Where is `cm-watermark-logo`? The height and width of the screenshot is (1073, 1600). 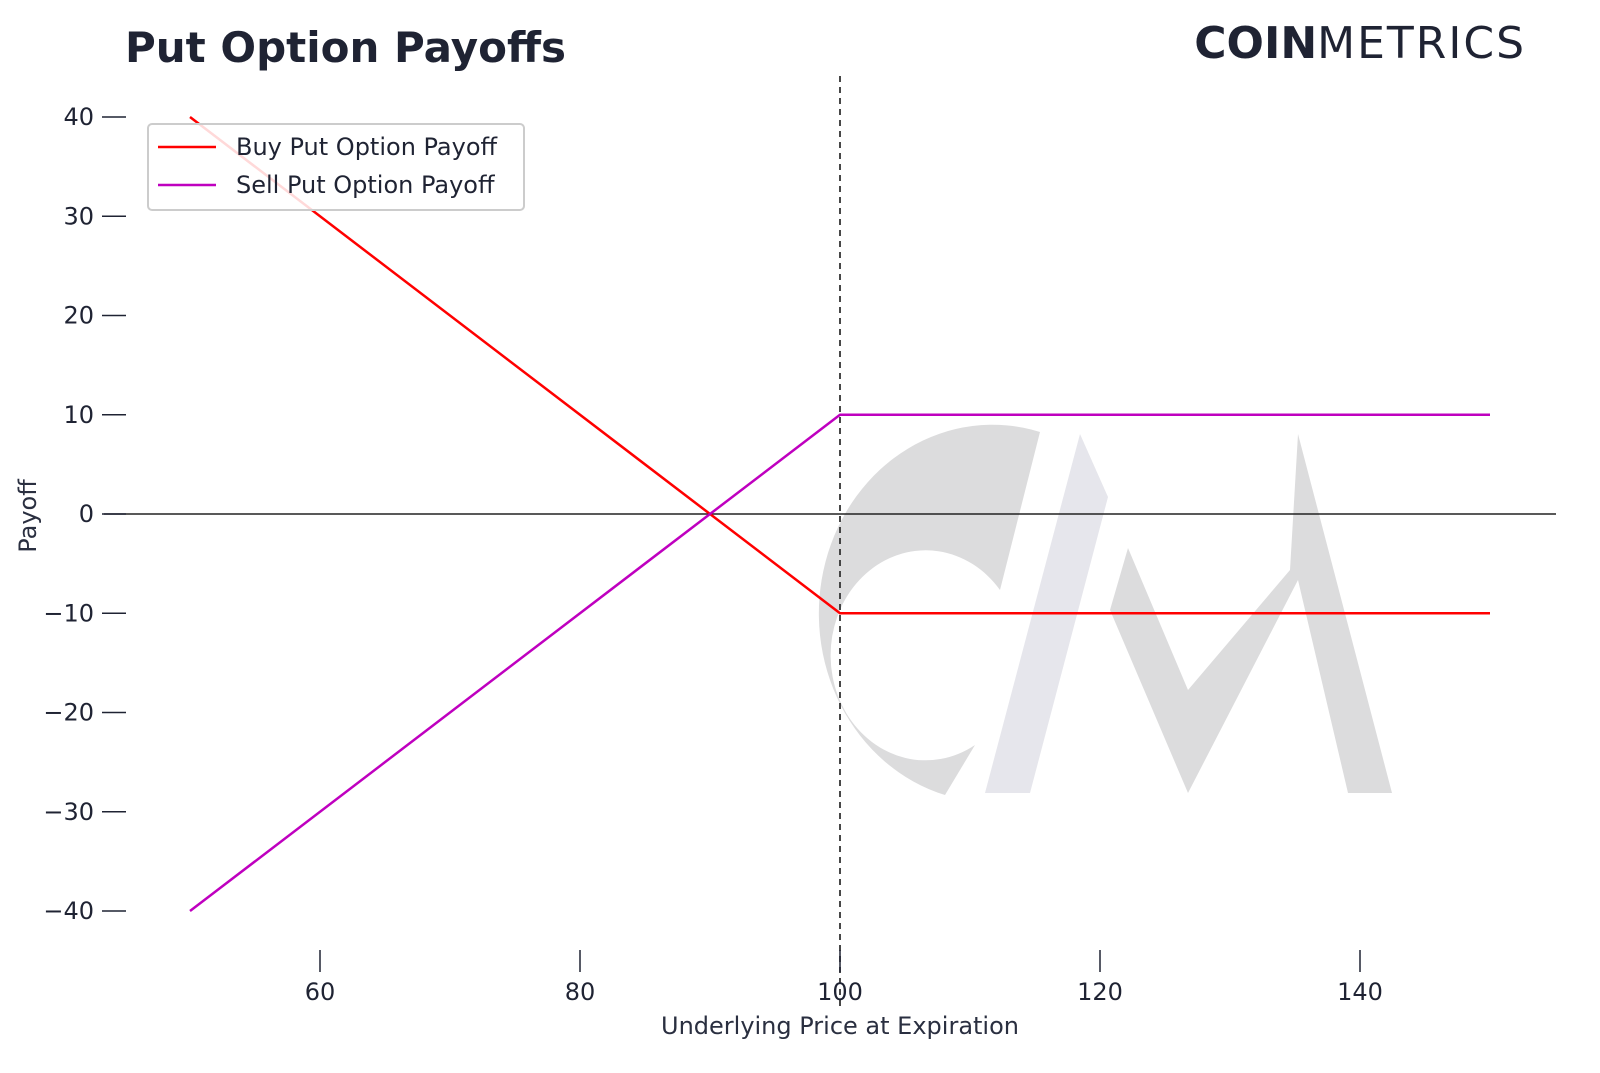
cm-watermark-logo is located at coordinates (1105, 609).